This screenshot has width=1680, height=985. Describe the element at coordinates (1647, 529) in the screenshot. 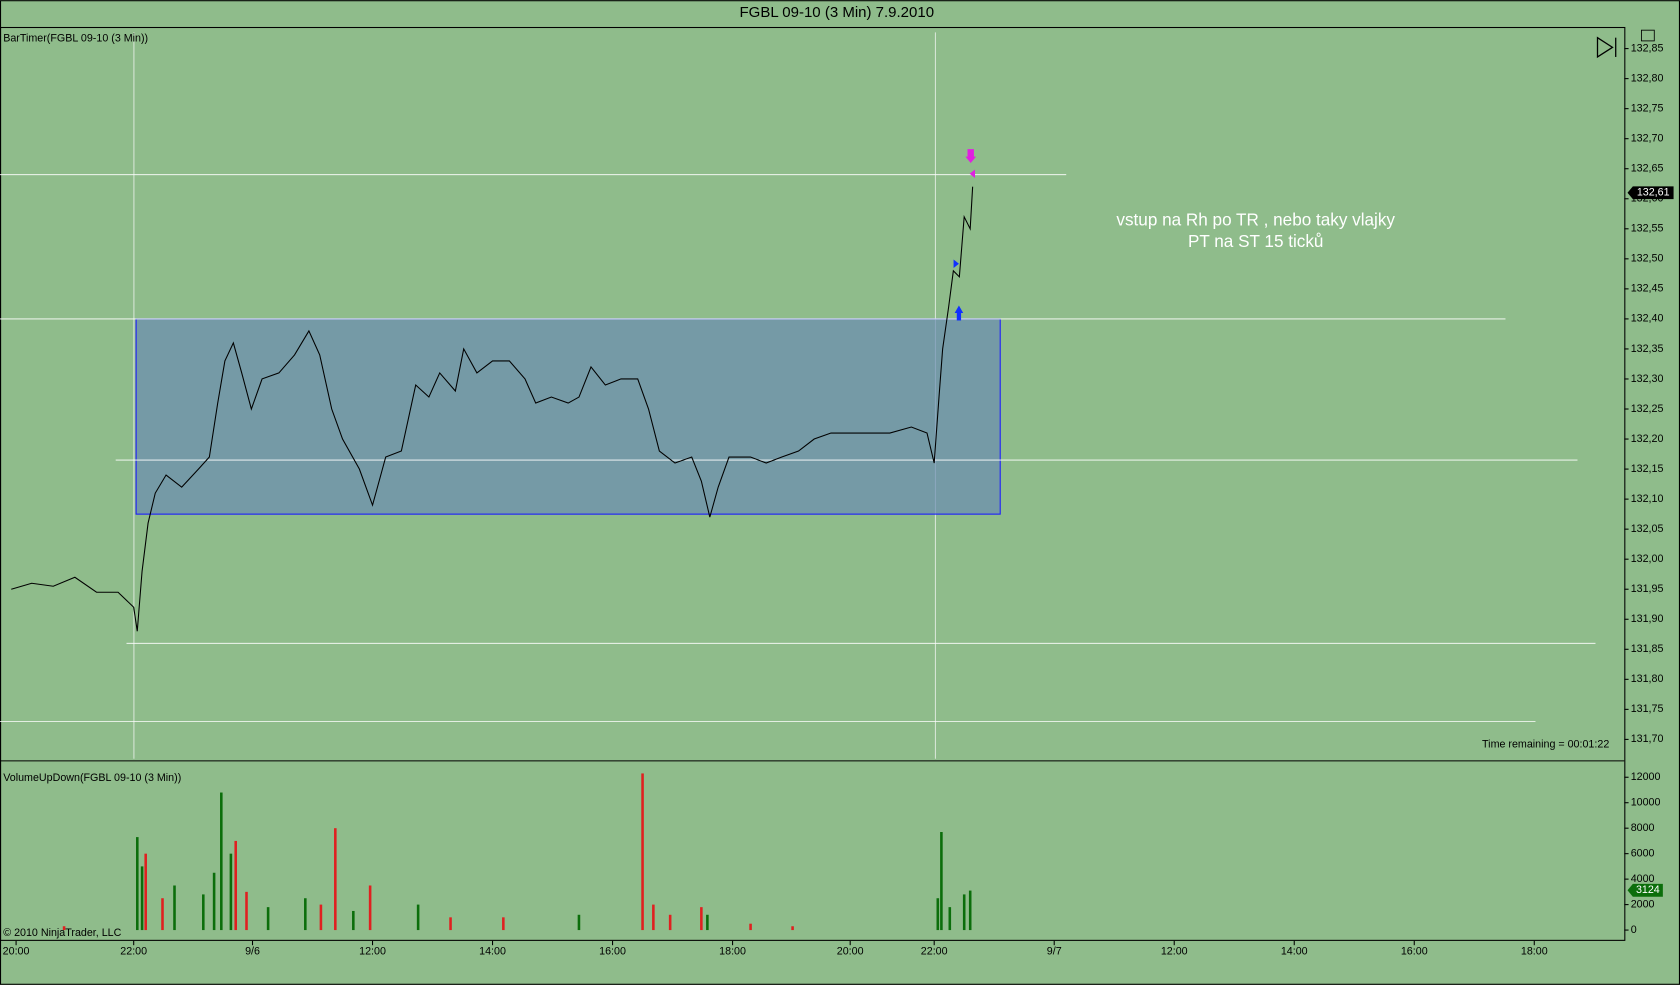

I see `y-tick-label: 132,05` at that location.